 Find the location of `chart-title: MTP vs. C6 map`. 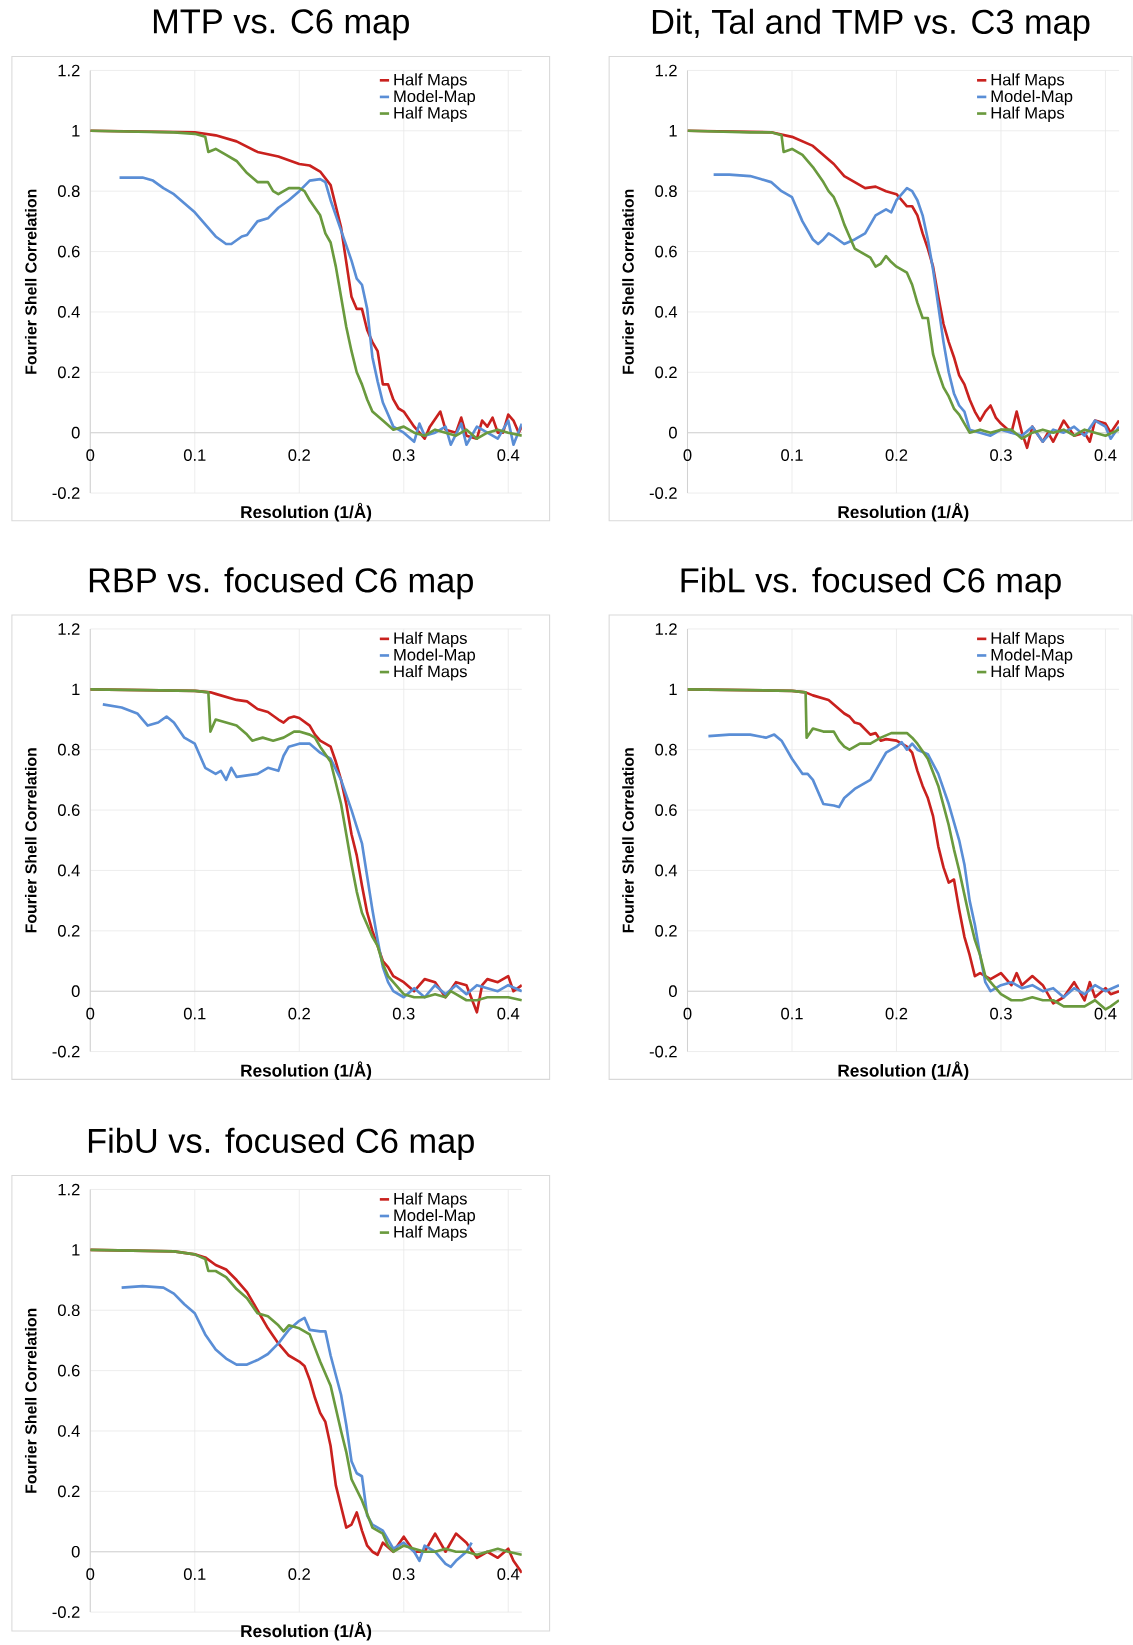

chart-title: MTP vs. C6 map is located at coordinates (281, 25).